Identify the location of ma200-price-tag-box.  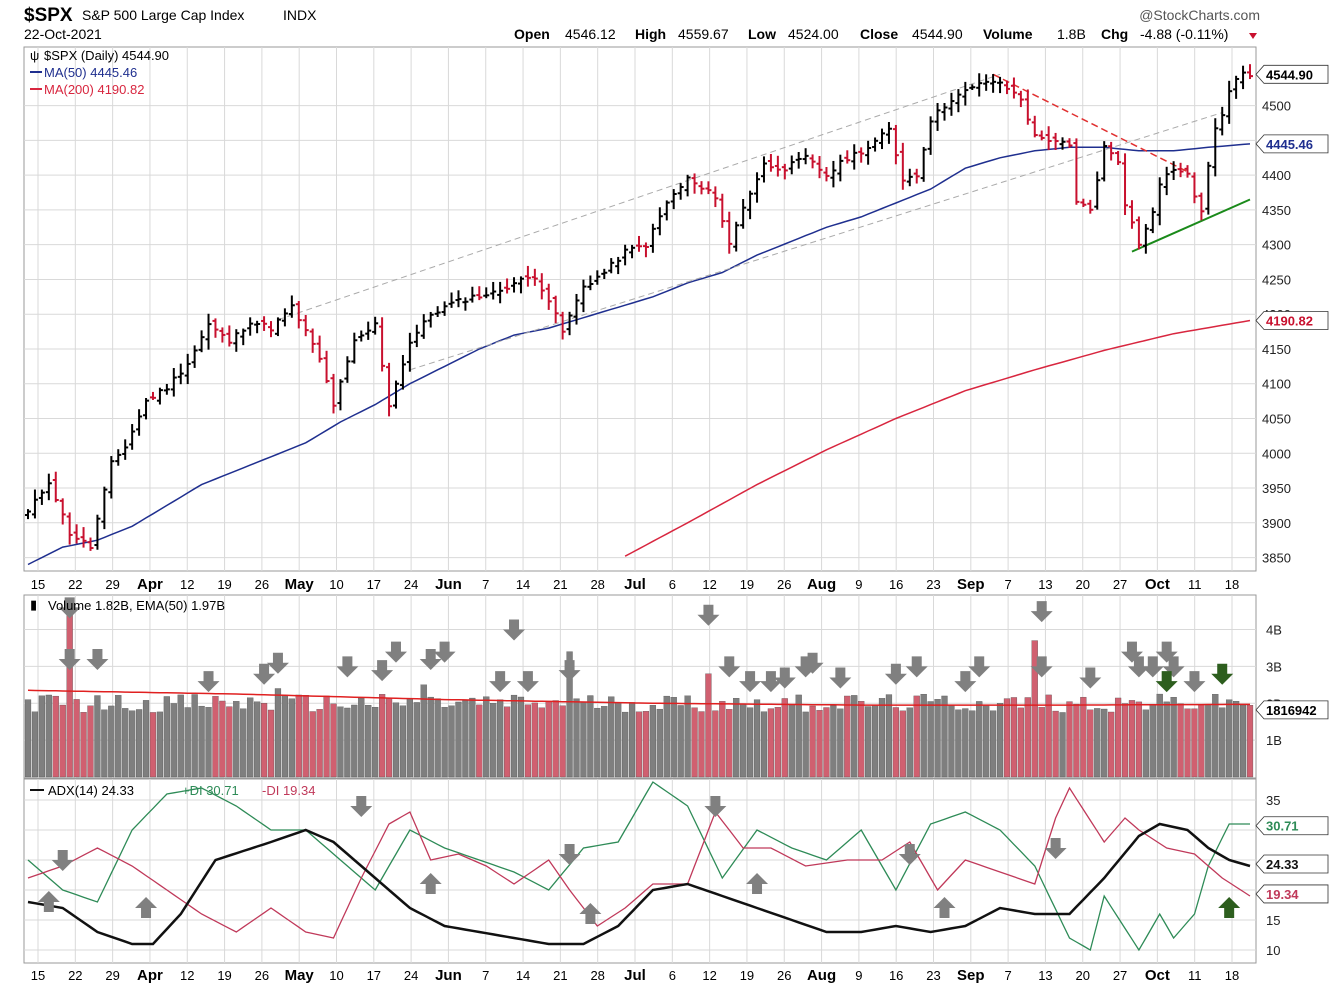
(1292, 320).